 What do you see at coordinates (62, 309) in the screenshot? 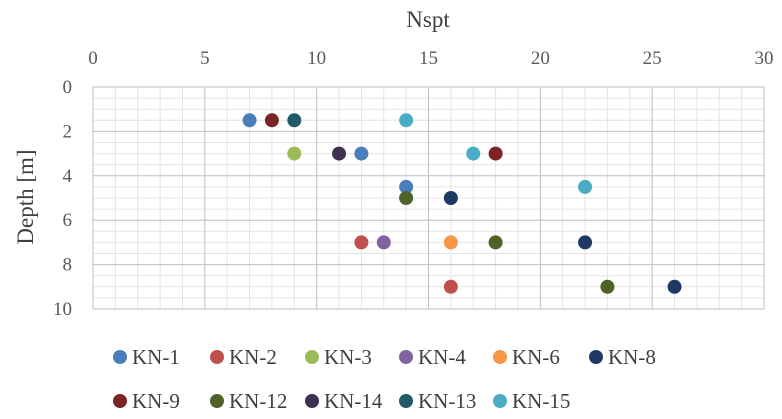
I see `y-tick-label: 10` at bounding box center [62, 309].